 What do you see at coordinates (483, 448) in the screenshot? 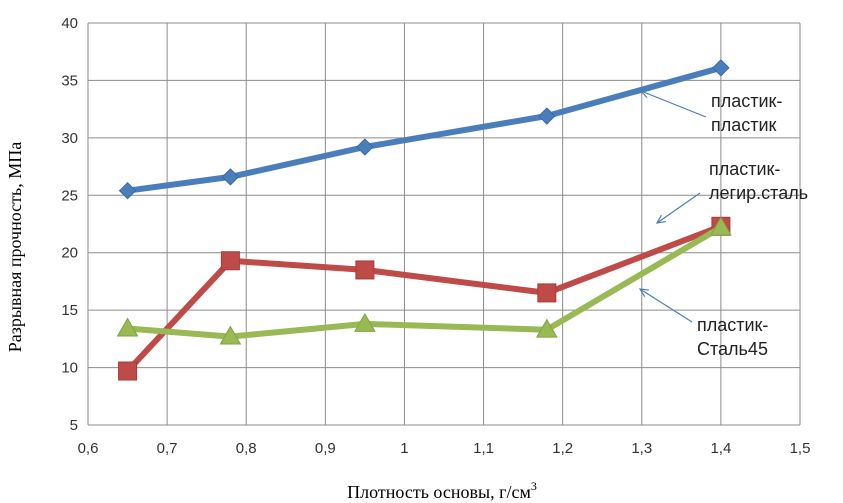
I see `x-tick-label: 1,1` at bounding box center [483, 448].